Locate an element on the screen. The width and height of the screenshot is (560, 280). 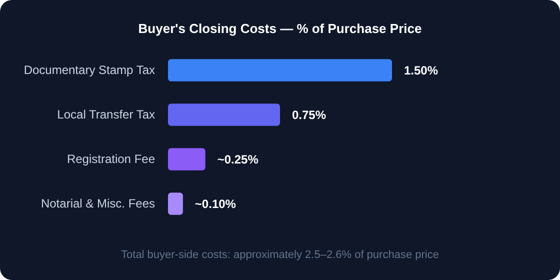
y-tick-label: Notarial & Misc. Fees is located at coordinates (97, 203).